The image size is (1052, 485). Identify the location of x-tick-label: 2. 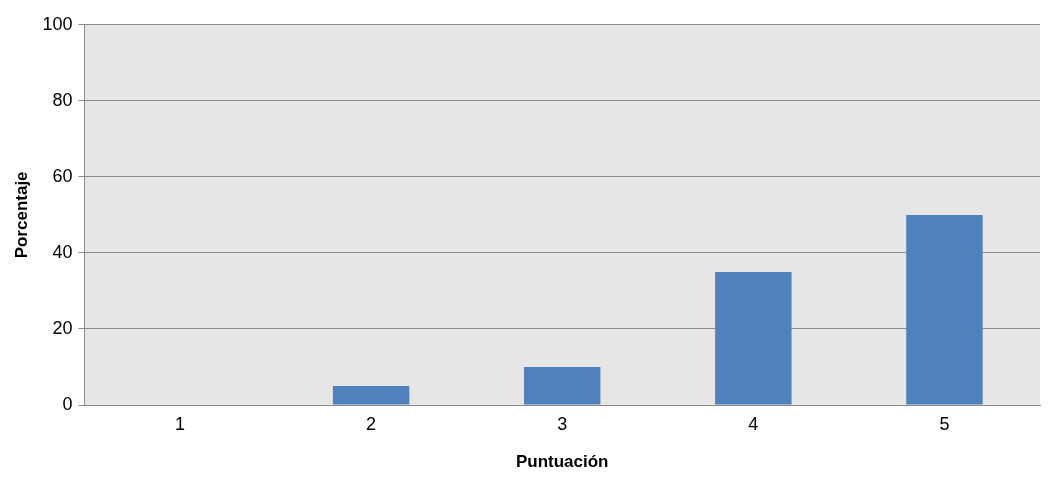
(371, 423).